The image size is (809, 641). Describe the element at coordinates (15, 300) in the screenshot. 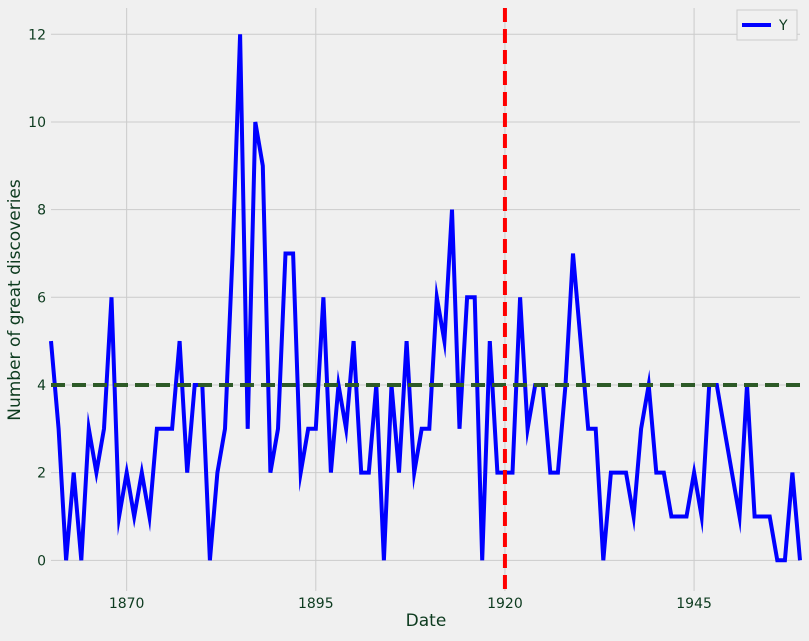

I see `y-axis-label: Number of great discoveries` at that location.